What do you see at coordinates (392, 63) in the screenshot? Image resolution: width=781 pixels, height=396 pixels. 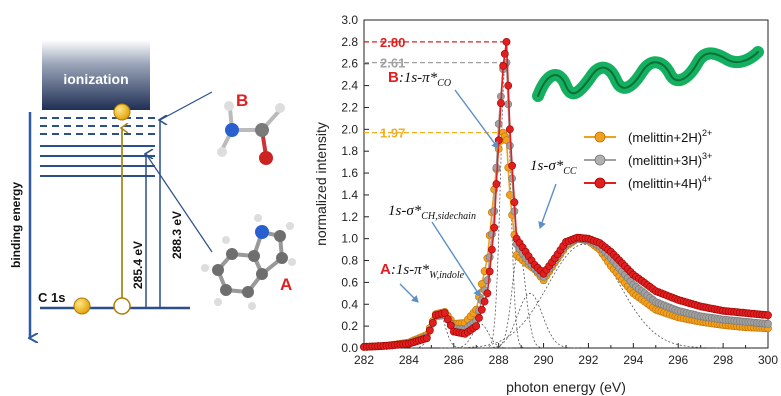 I see `peak-value-label: 2.61` at bounding box center [392, 63].